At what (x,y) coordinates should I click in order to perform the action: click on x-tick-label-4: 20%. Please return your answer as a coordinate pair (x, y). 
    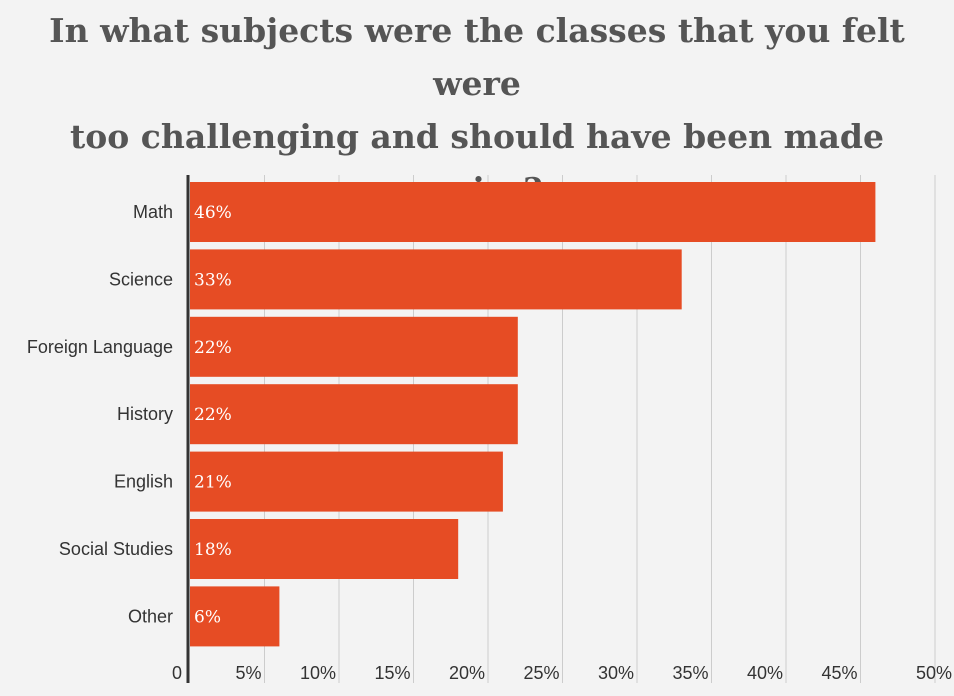
    Looking at the image, I should click on (467, 673).